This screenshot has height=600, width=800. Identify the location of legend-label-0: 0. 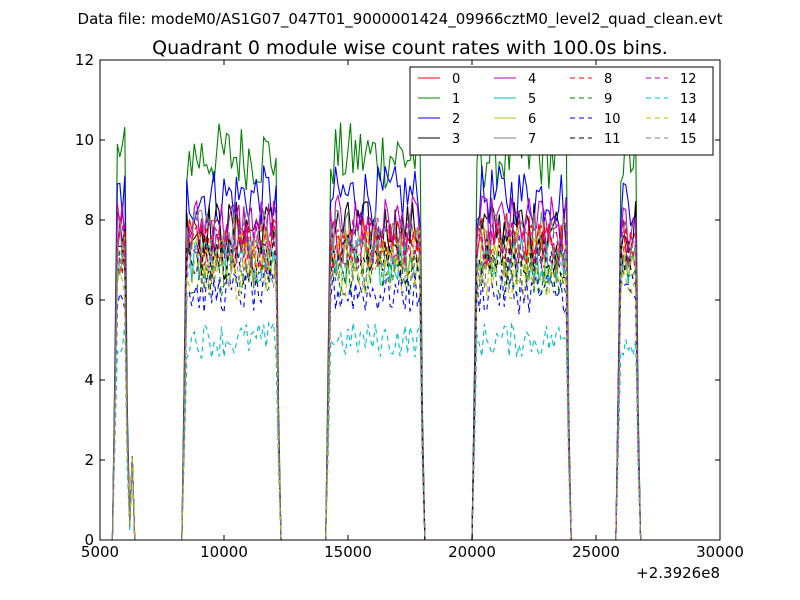
(456, 79).